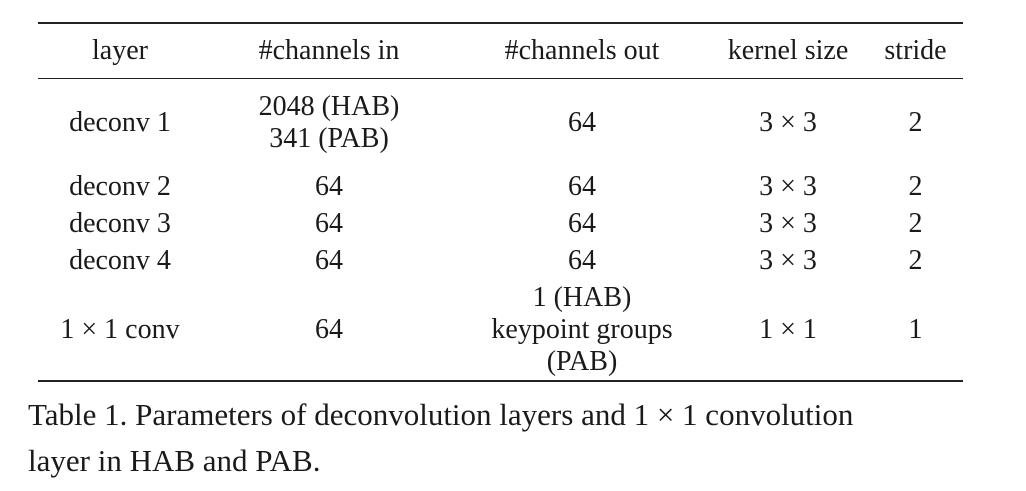 This screenshot has height=491, width=1026. What do you see at coordinates (582, 50) in the screenshot?
I see `header-channels-out: #channels out` at bounding box center [582, 50].